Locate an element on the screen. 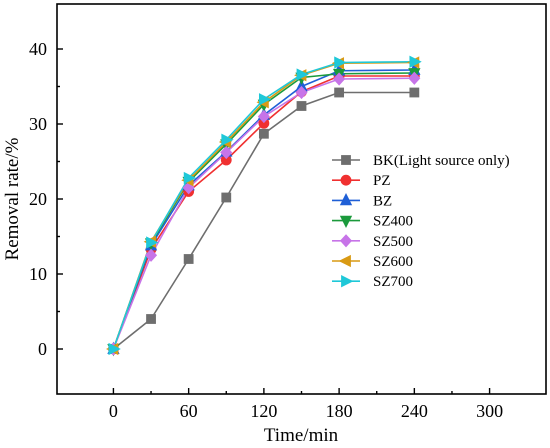 This screenshot has height=448, width=550. legend-entry: BZ is located at coordinates (362, 201).